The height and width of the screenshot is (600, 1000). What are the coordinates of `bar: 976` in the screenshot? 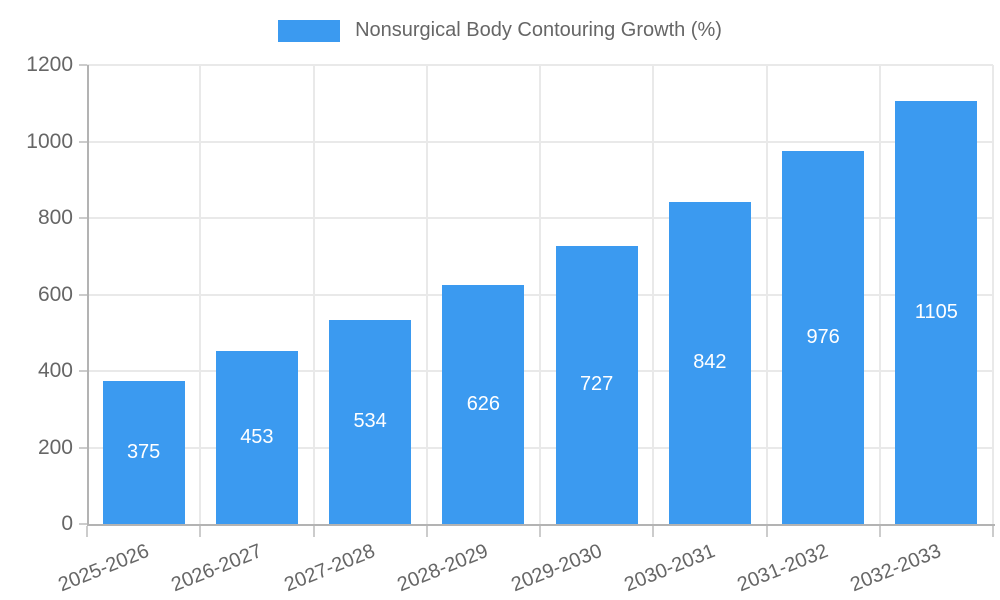 It's located at (823, 337).